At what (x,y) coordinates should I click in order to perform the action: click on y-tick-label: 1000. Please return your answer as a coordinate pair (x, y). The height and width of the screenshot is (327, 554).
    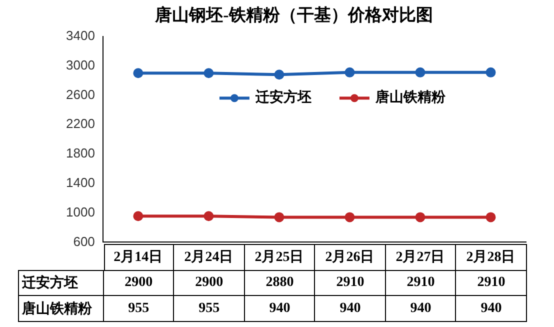
    Looking at the image, I should click on (80, 212).